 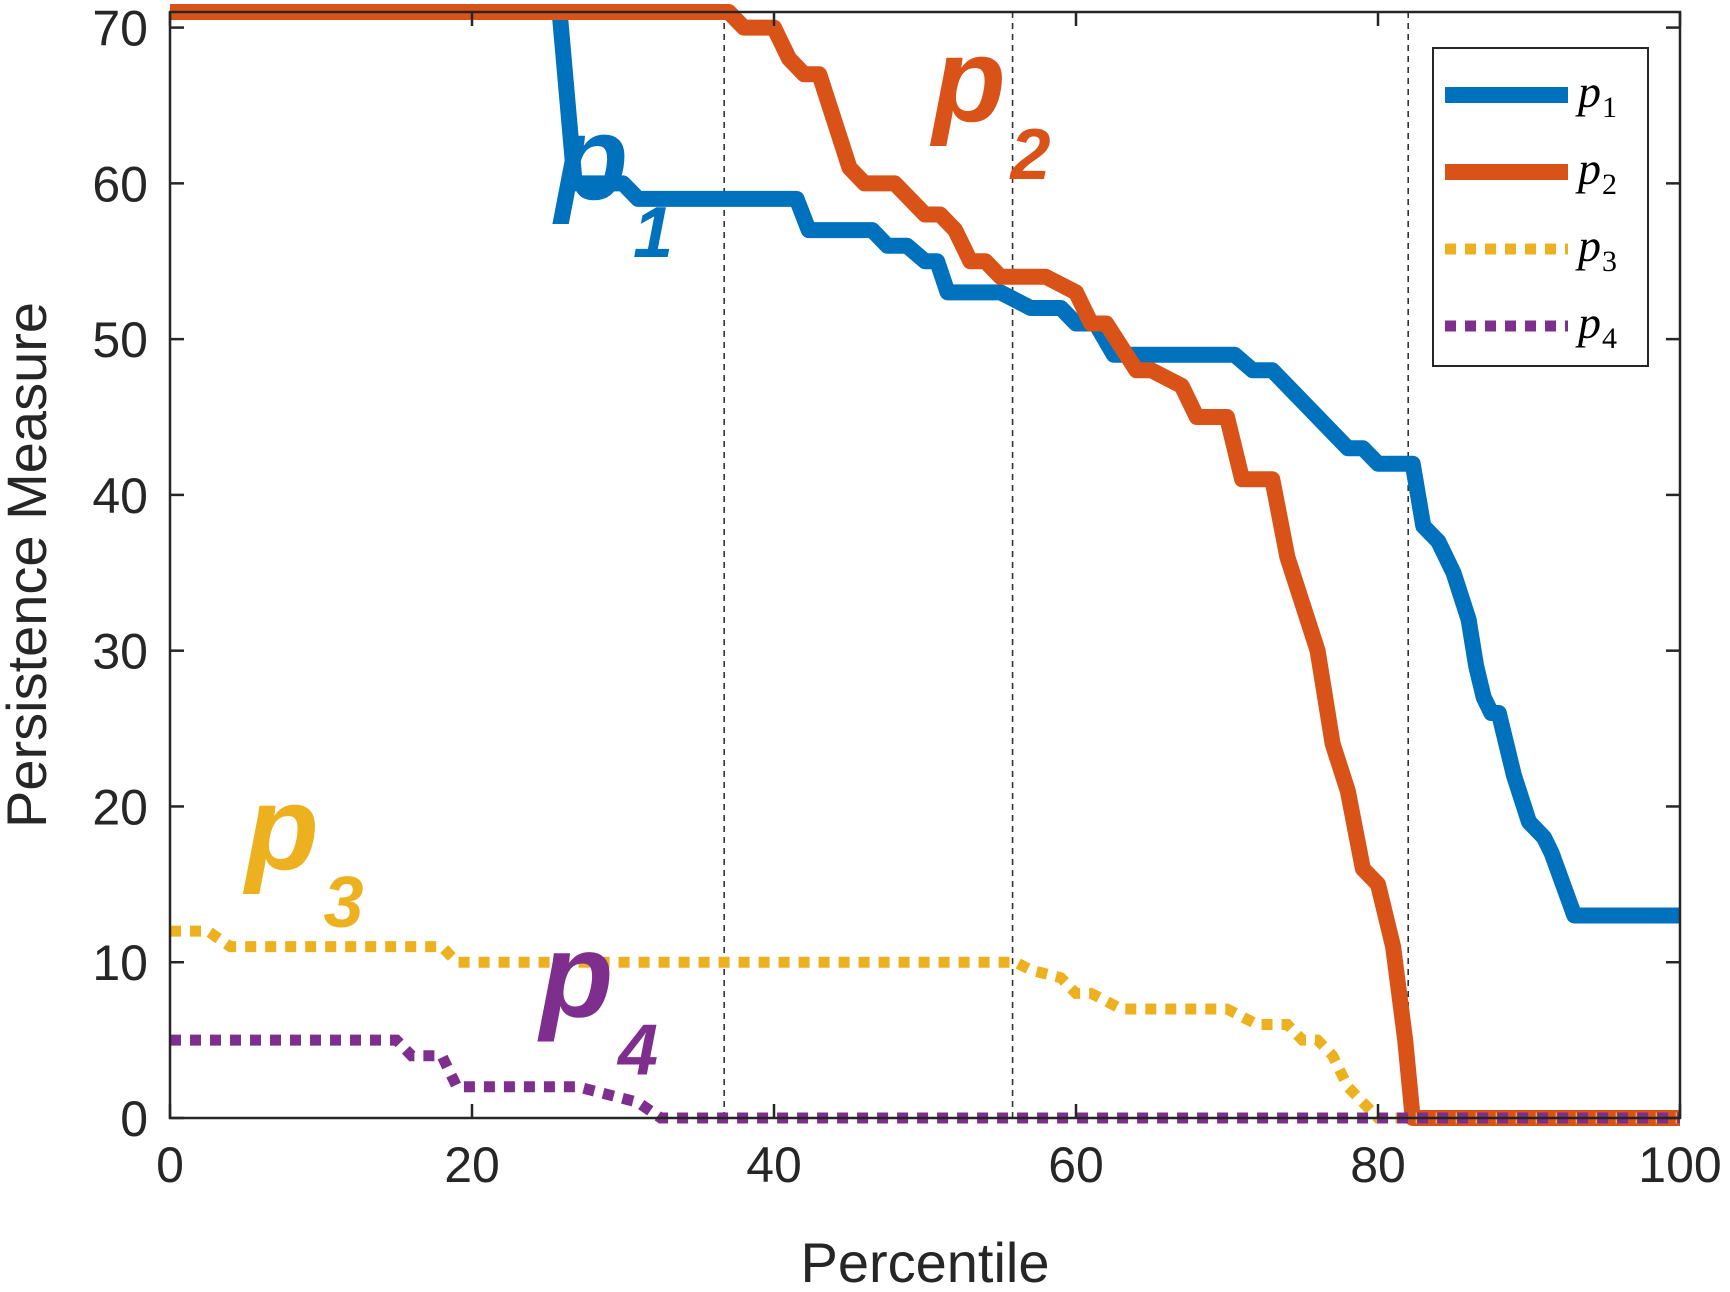 What do you see at coordinates (1609, 107) in the screenshot?
I see `legend-subscript-p1: 1` at bounding box center [1609, 107].